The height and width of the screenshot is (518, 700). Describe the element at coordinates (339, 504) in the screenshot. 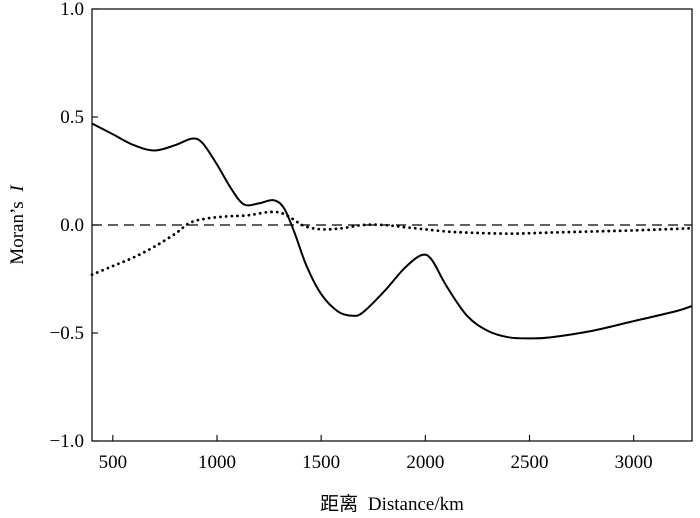

I see `x-axis-label-prefix: 距离` at that location.